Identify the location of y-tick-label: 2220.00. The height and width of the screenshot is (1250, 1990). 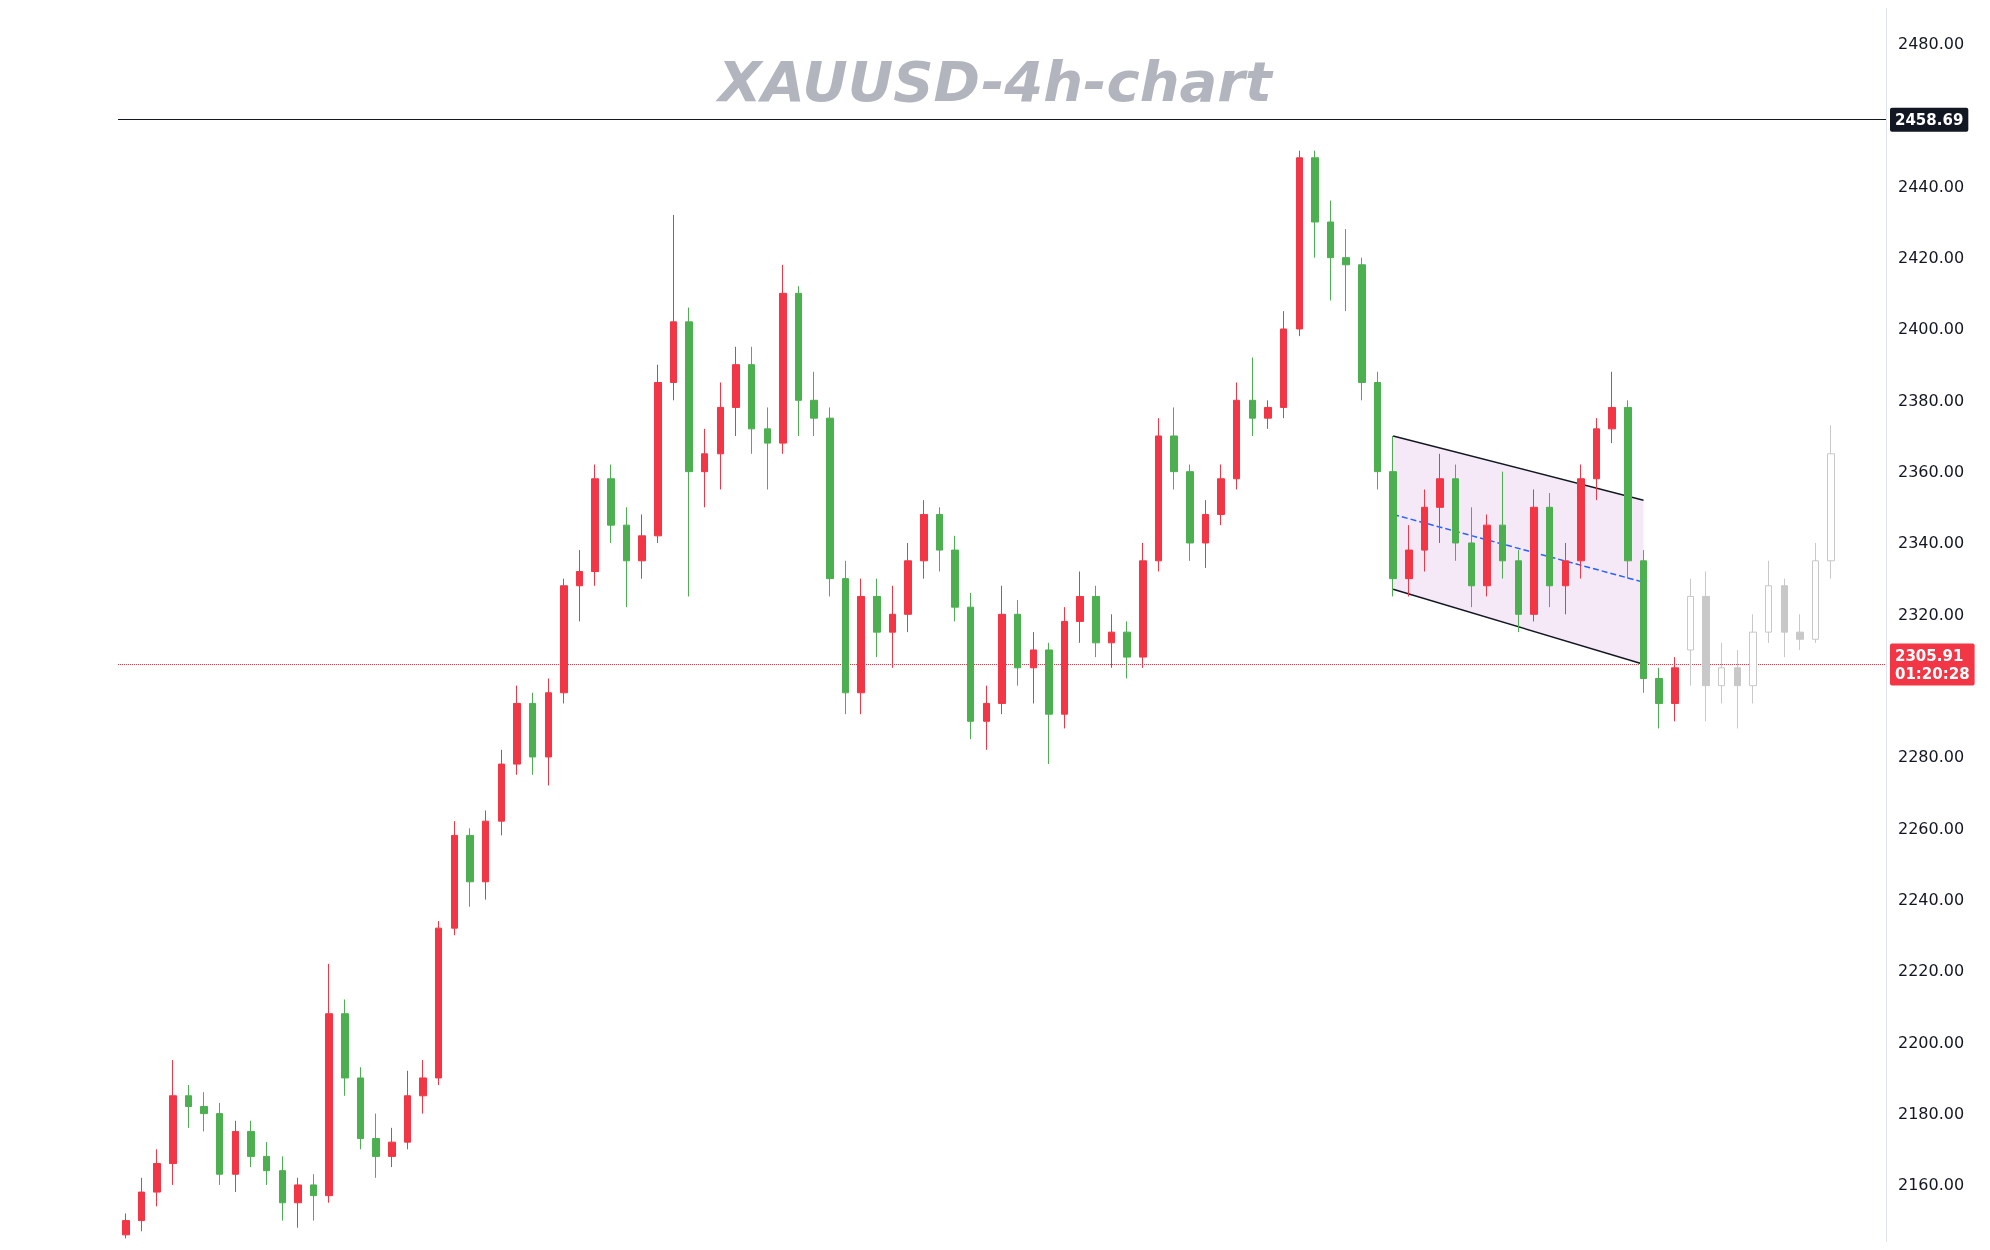
(1931, 971).